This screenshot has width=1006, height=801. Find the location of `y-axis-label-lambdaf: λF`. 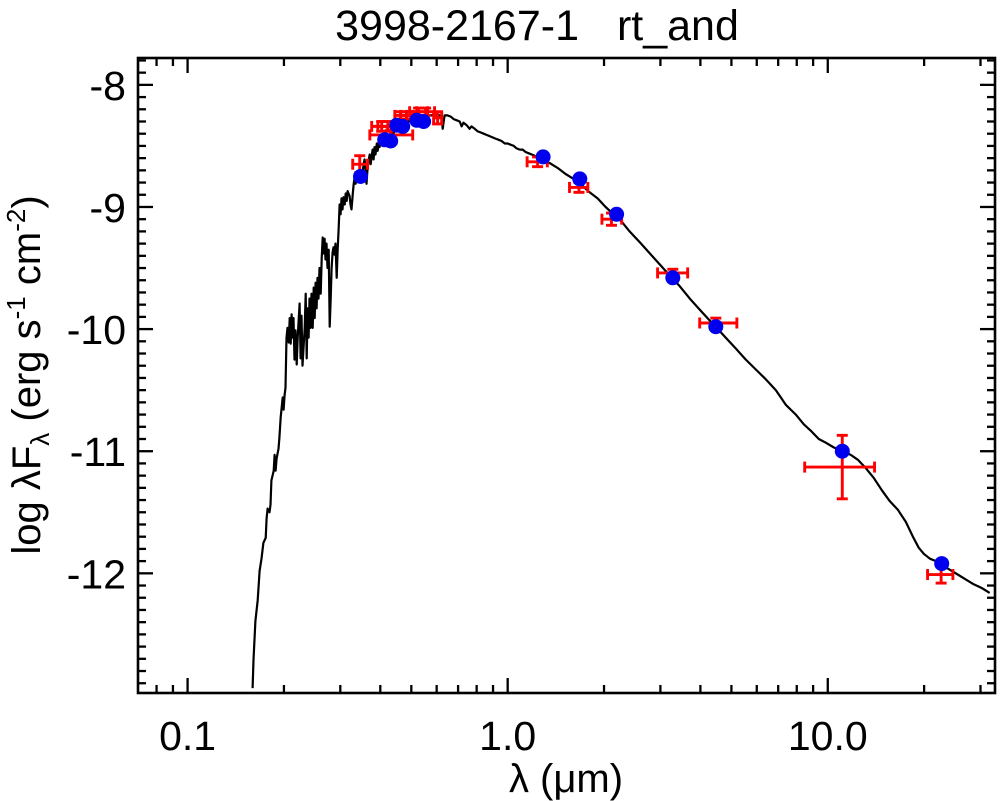

y-axis-label-lambdaf: λF is located at coordinates (27, 468).